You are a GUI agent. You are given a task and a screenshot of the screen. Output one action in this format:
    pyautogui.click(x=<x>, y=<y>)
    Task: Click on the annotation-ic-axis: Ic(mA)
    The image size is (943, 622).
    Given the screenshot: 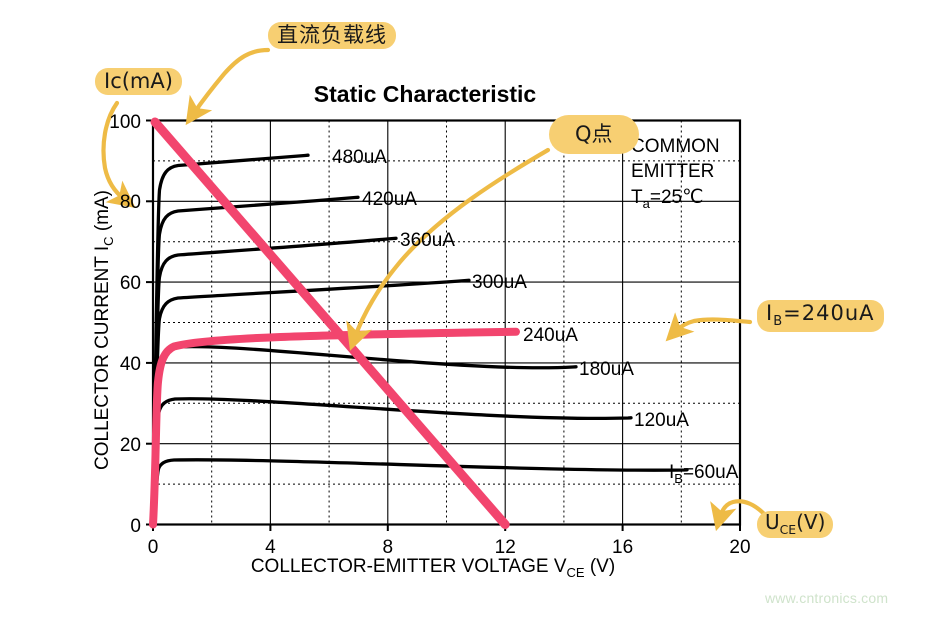 What is the action you would take?
    pyautogui.click(x=138, y=82)
    